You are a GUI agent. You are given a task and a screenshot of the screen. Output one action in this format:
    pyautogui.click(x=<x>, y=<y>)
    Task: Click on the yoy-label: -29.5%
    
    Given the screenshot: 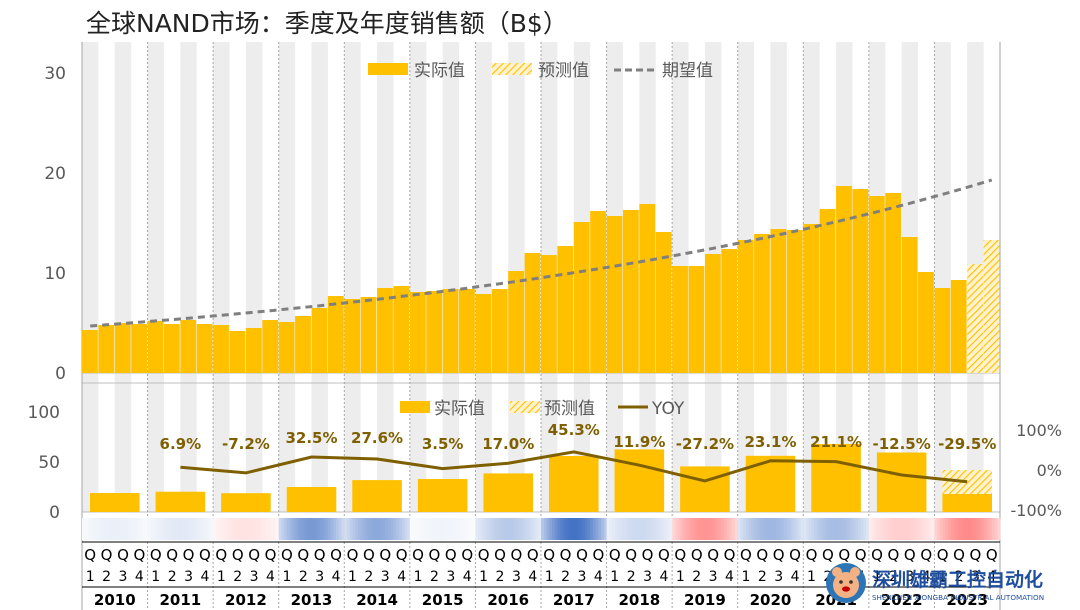 What is the action you would take?
    pyautogui.click(x=967, y=444)
    